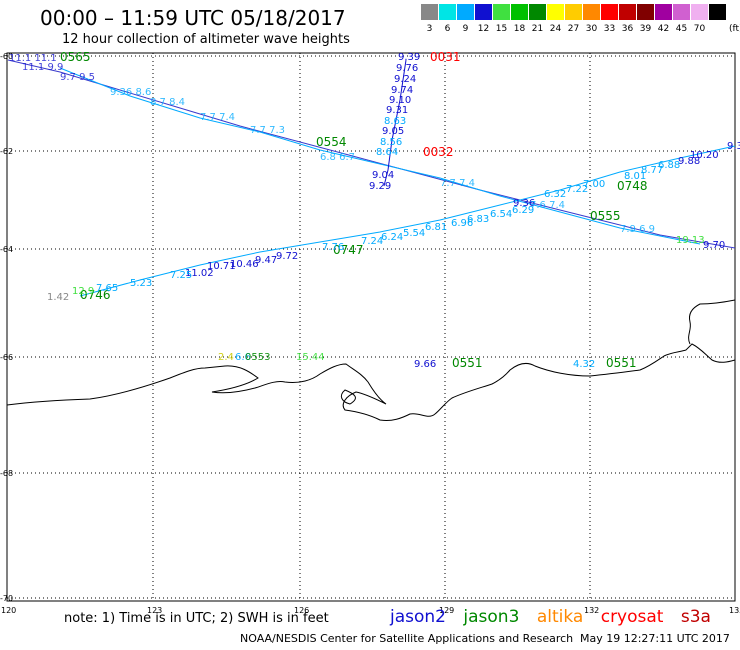  I want to click on longitude-tick-label: 132, so click(591, 610).